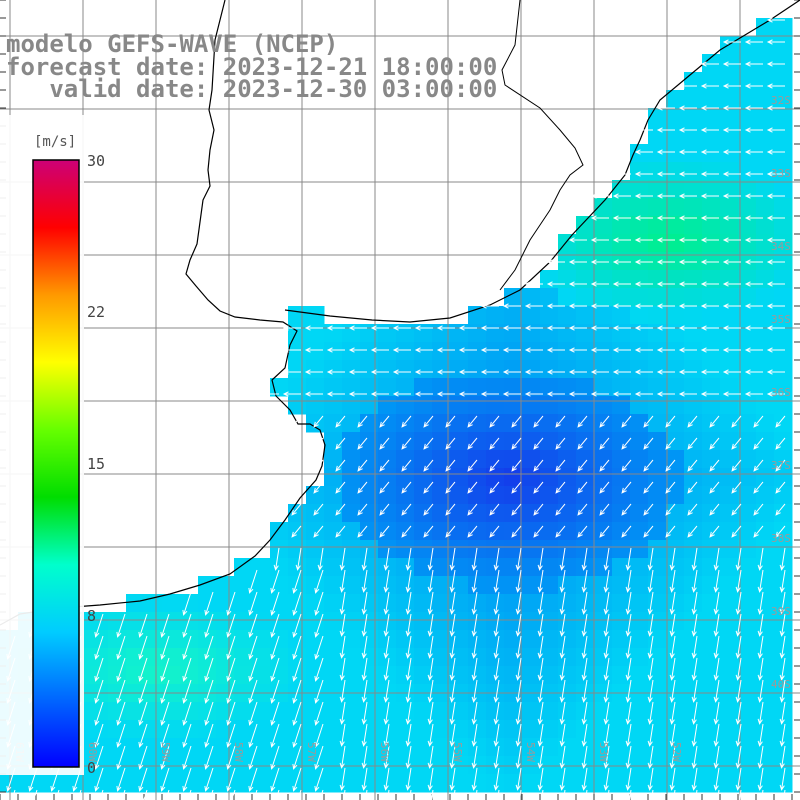 The height and width of the screenshot is (800, 800). What do you see at coordinates (384, 752) in the screenshot?
I see `longitude-label: 56W` at bounding box center [384, 752].